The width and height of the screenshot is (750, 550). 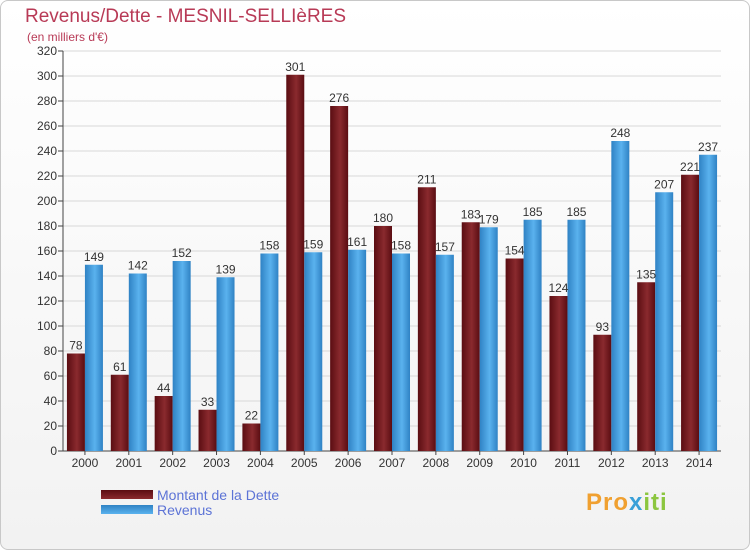 What do you see at coordinates (51, 376) in the screenshot?
I see `y-tick-label: 60` at bounding box center [51, 376].